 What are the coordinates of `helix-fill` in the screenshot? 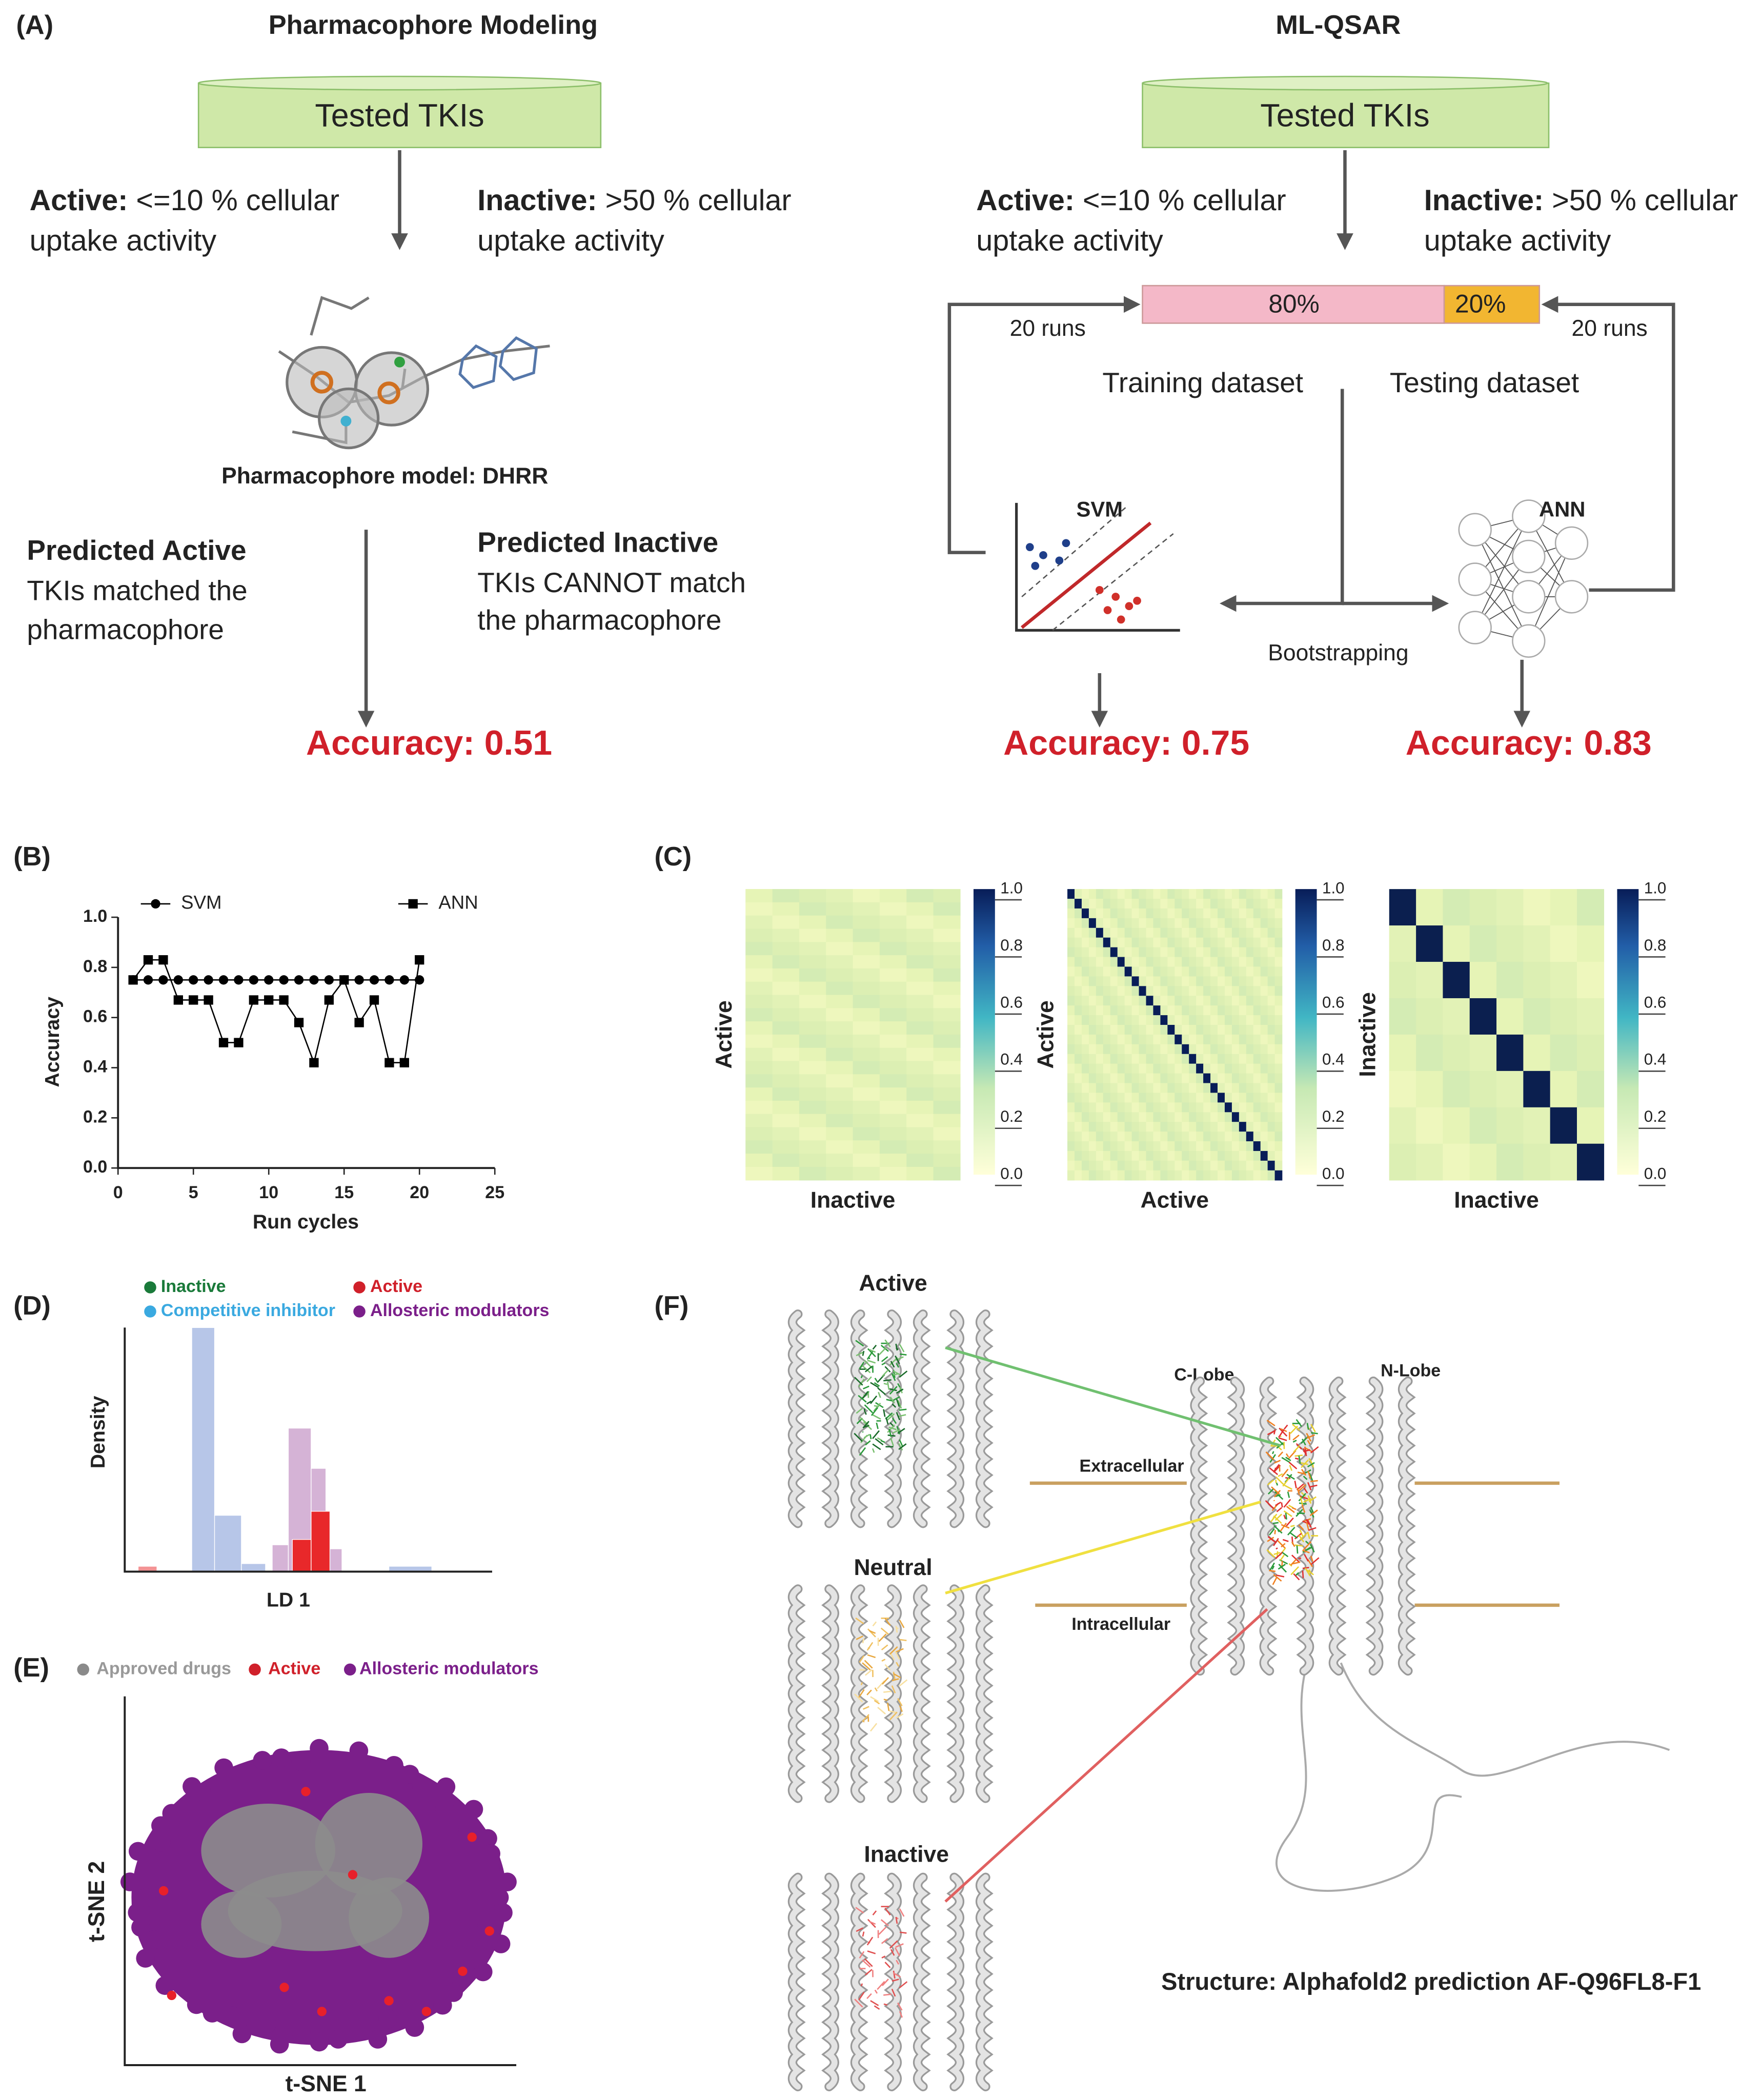 It's located at (831, 1694).